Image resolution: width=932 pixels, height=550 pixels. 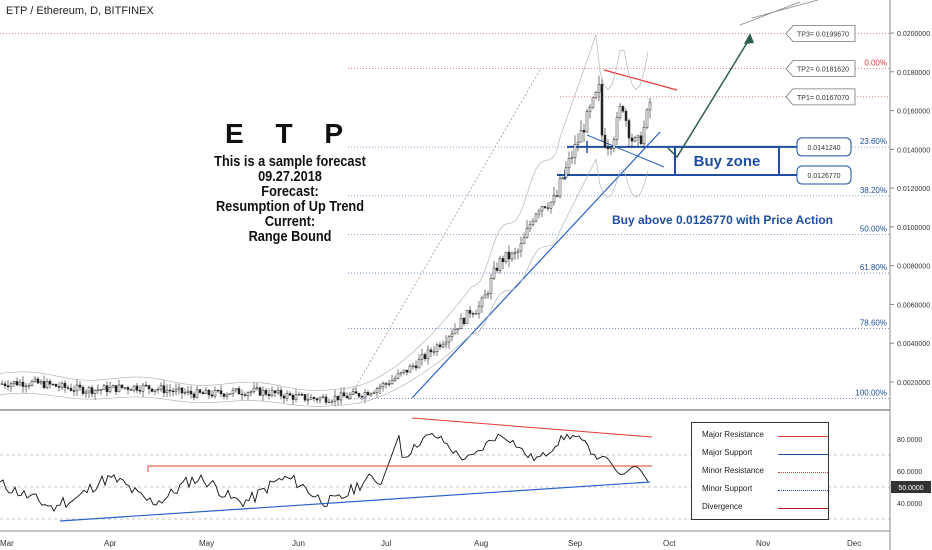 What do you see at coordinates (733, 470) in the screenshot?
I see `legend-label: Minor Resistance` at bounding box center [733, 470].